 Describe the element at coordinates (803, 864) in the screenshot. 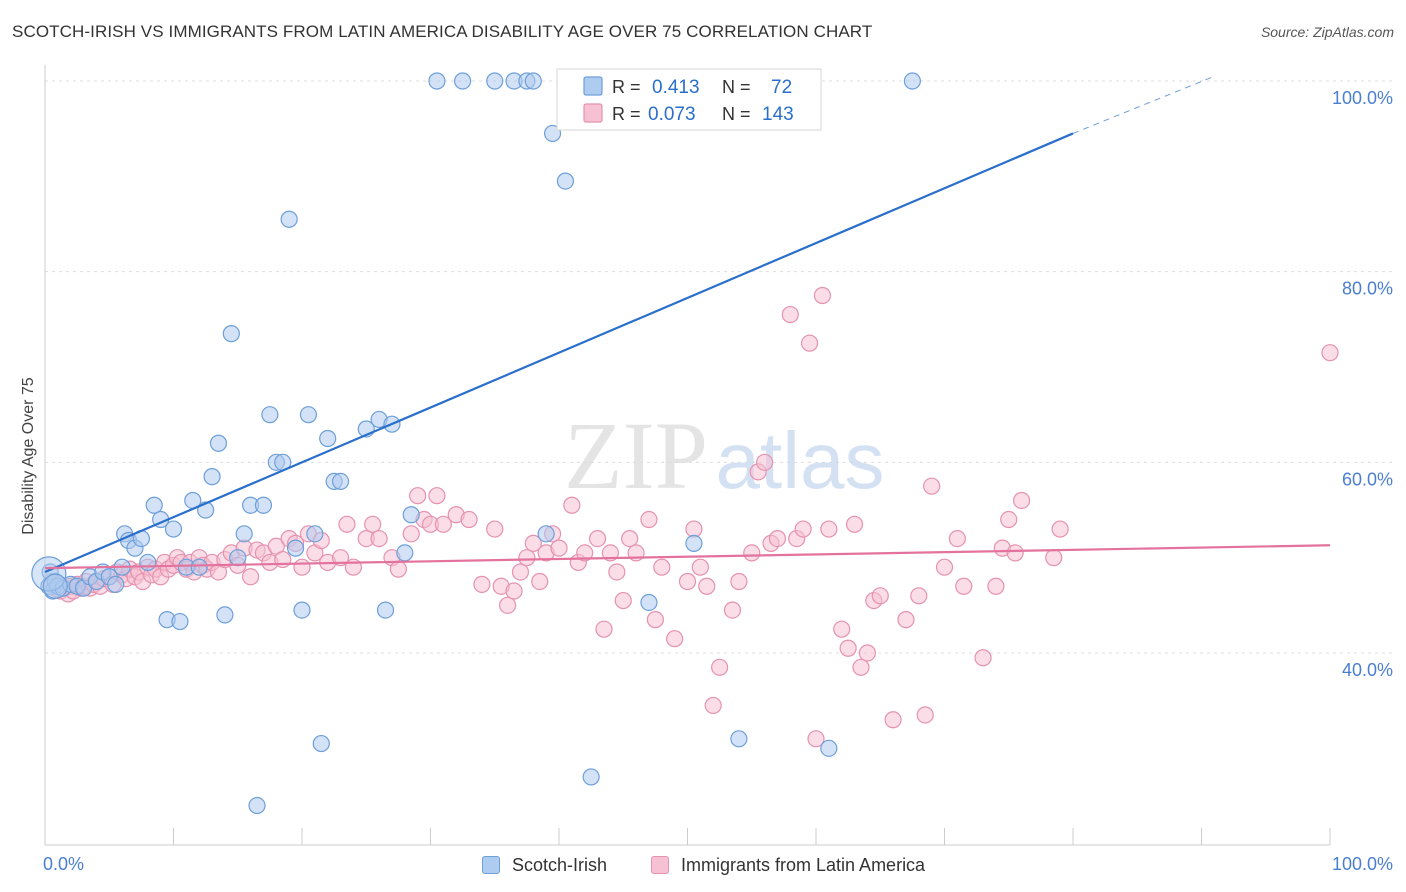

I see `legend-label-latin-america: Immigrants from Latin America` at that location.